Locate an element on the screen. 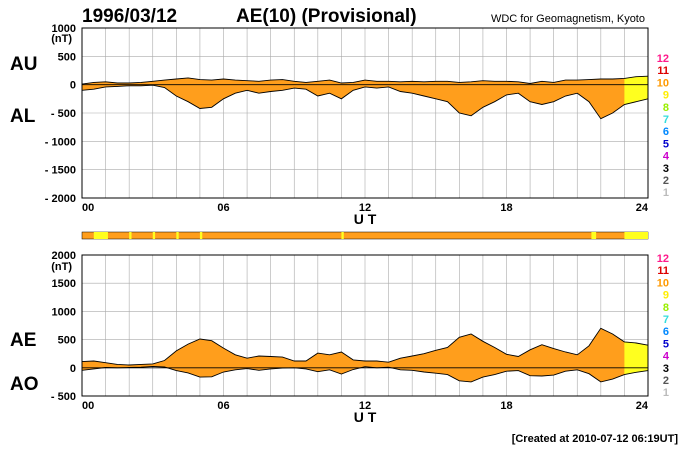 This screenshot has width=700, height=450. y-tick-label: - 1000 is located at coordinates (60, 142).